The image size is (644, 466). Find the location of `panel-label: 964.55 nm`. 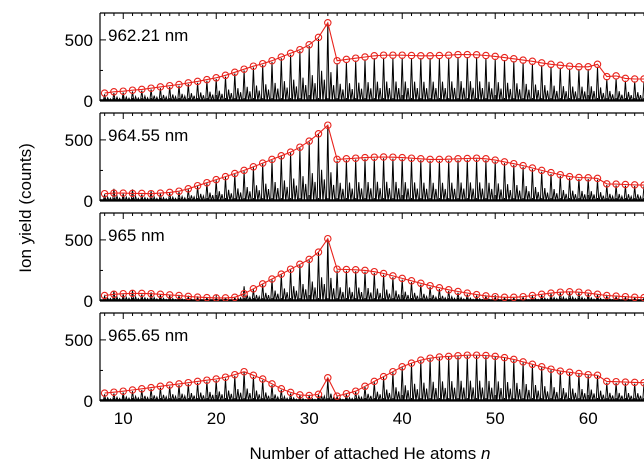

panel-label: 964.55 nm is located at coordinates (148, 135).